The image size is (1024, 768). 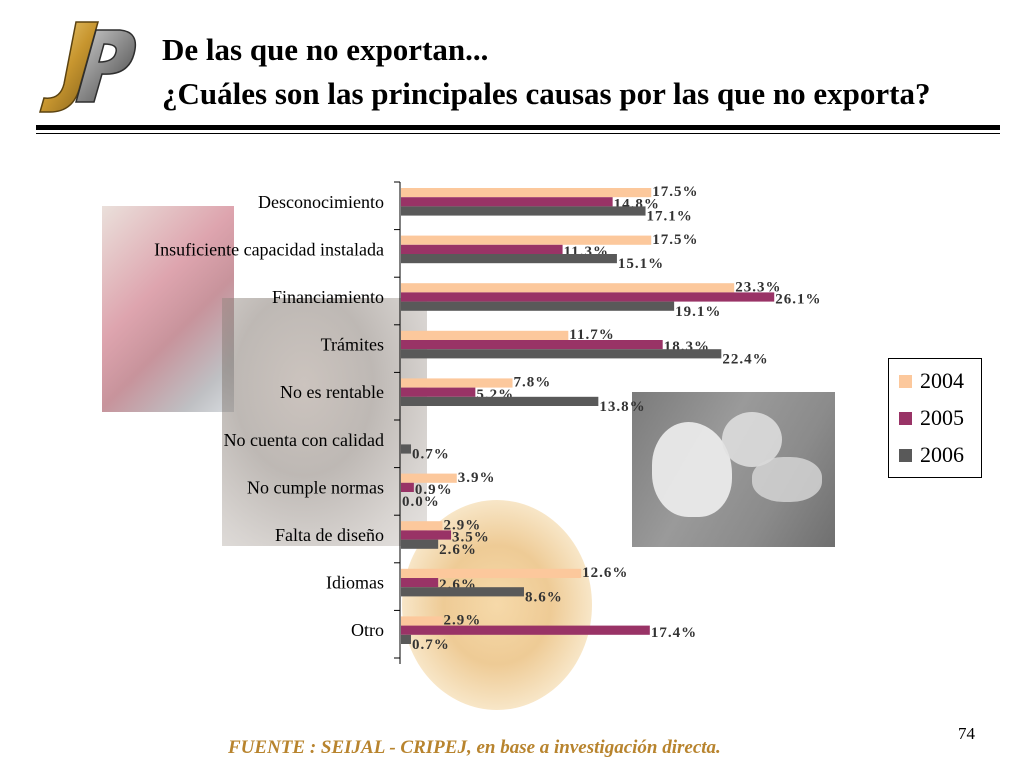 I want to click on legend-item-2004: 2004, so click(x=931, y=380).